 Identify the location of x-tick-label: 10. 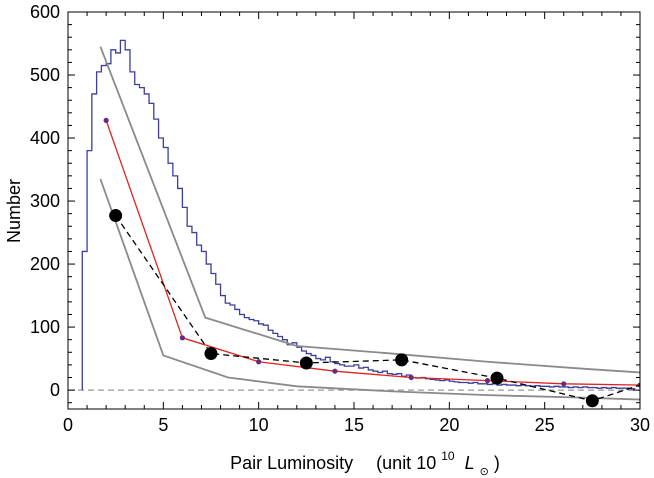
(259, 425).